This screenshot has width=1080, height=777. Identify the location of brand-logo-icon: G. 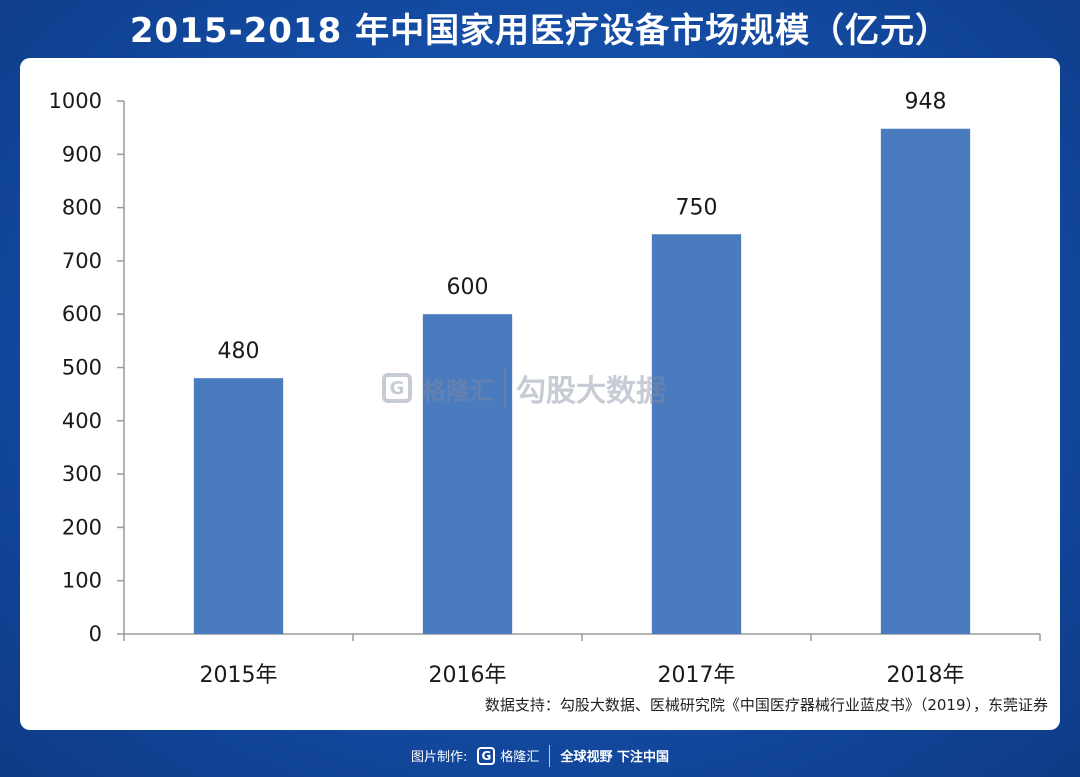
(486, 755).